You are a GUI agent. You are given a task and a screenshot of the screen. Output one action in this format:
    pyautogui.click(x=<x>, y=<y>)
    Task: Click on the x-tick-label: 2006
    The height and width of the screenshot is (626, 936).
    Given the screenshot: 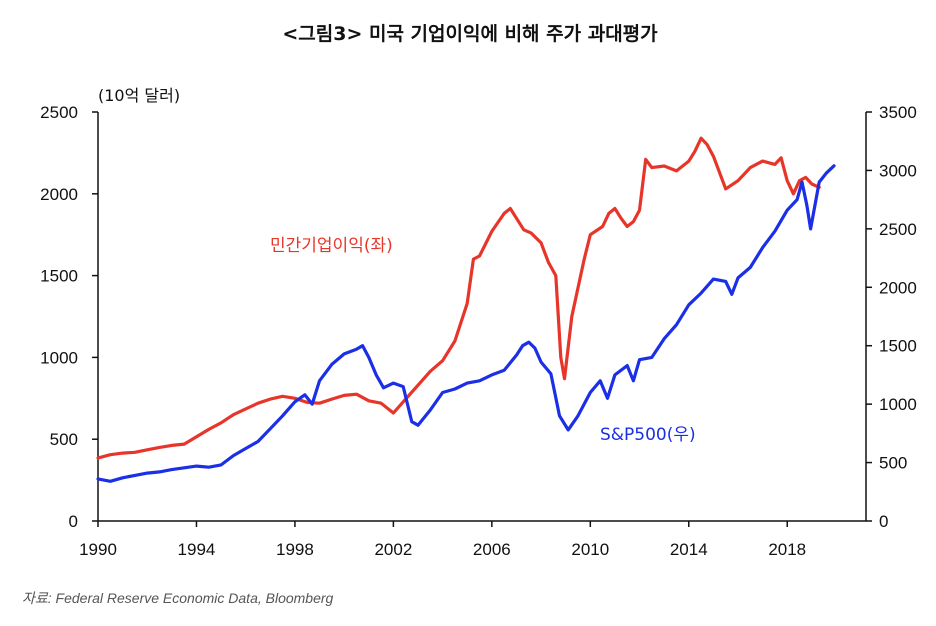 What is the action you would take?
    pyautogui.click(x=492, y=549)
    